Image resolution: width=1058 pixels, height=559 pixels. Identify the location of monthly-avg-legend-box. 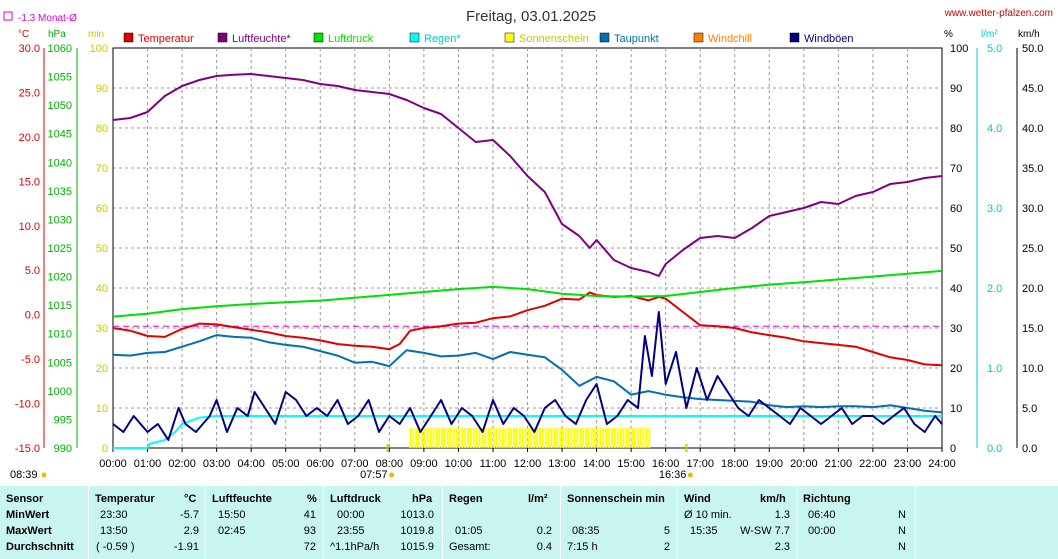
(8, 16).